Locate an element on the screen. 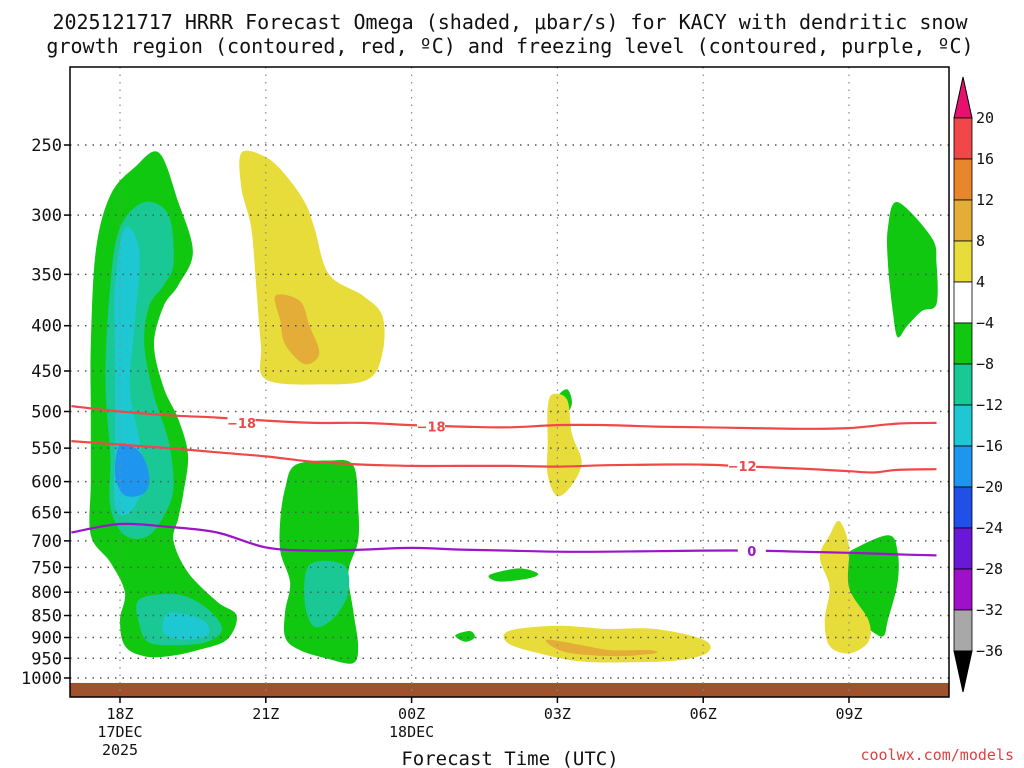 The height and width of the screenshot is (768, 1024). colorbar-label-neg24: −24 is located at coordinates (989, 528).